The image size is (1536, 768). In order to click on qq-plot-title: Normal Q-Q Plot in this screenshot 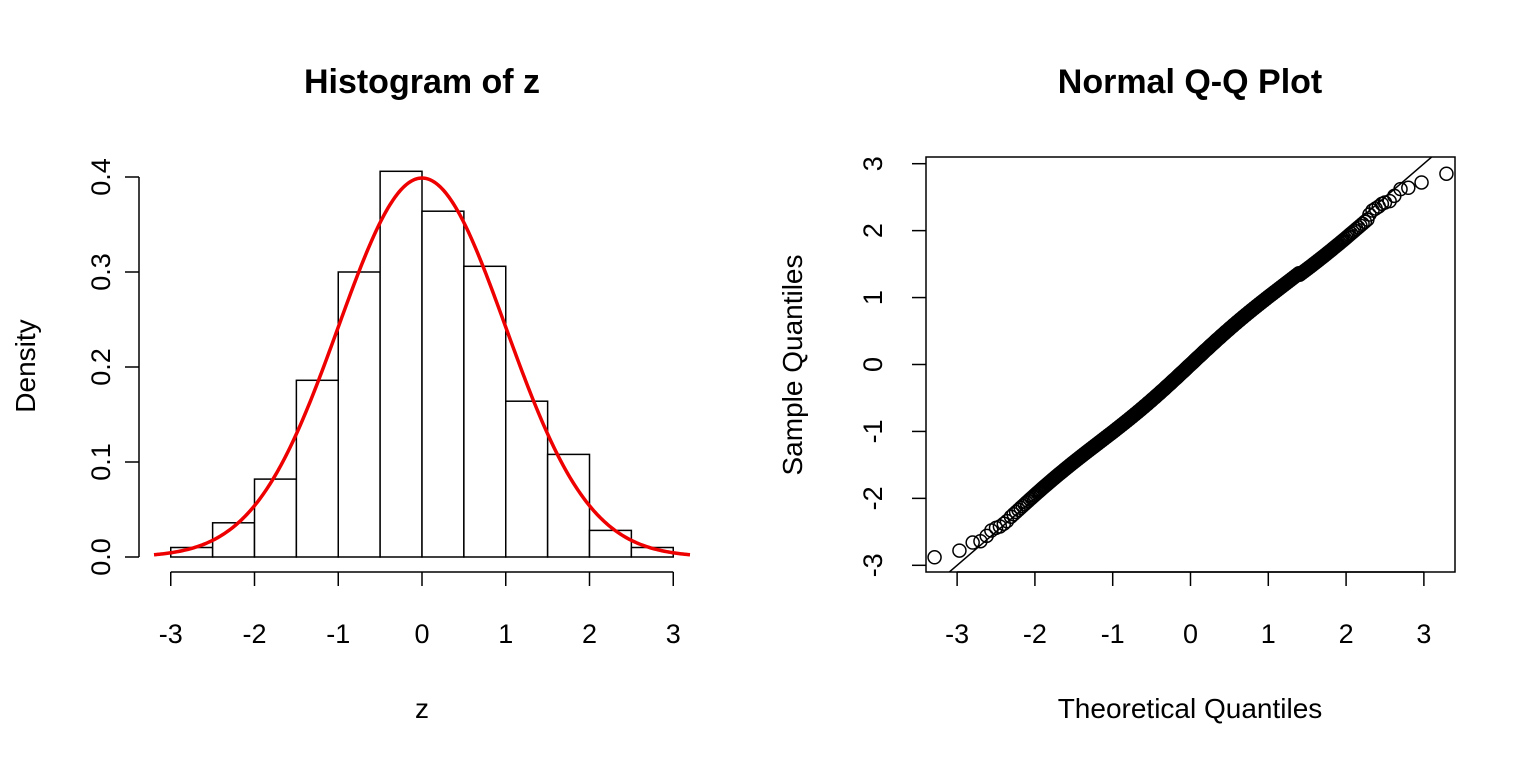, I will do `click(1190, 82)`.